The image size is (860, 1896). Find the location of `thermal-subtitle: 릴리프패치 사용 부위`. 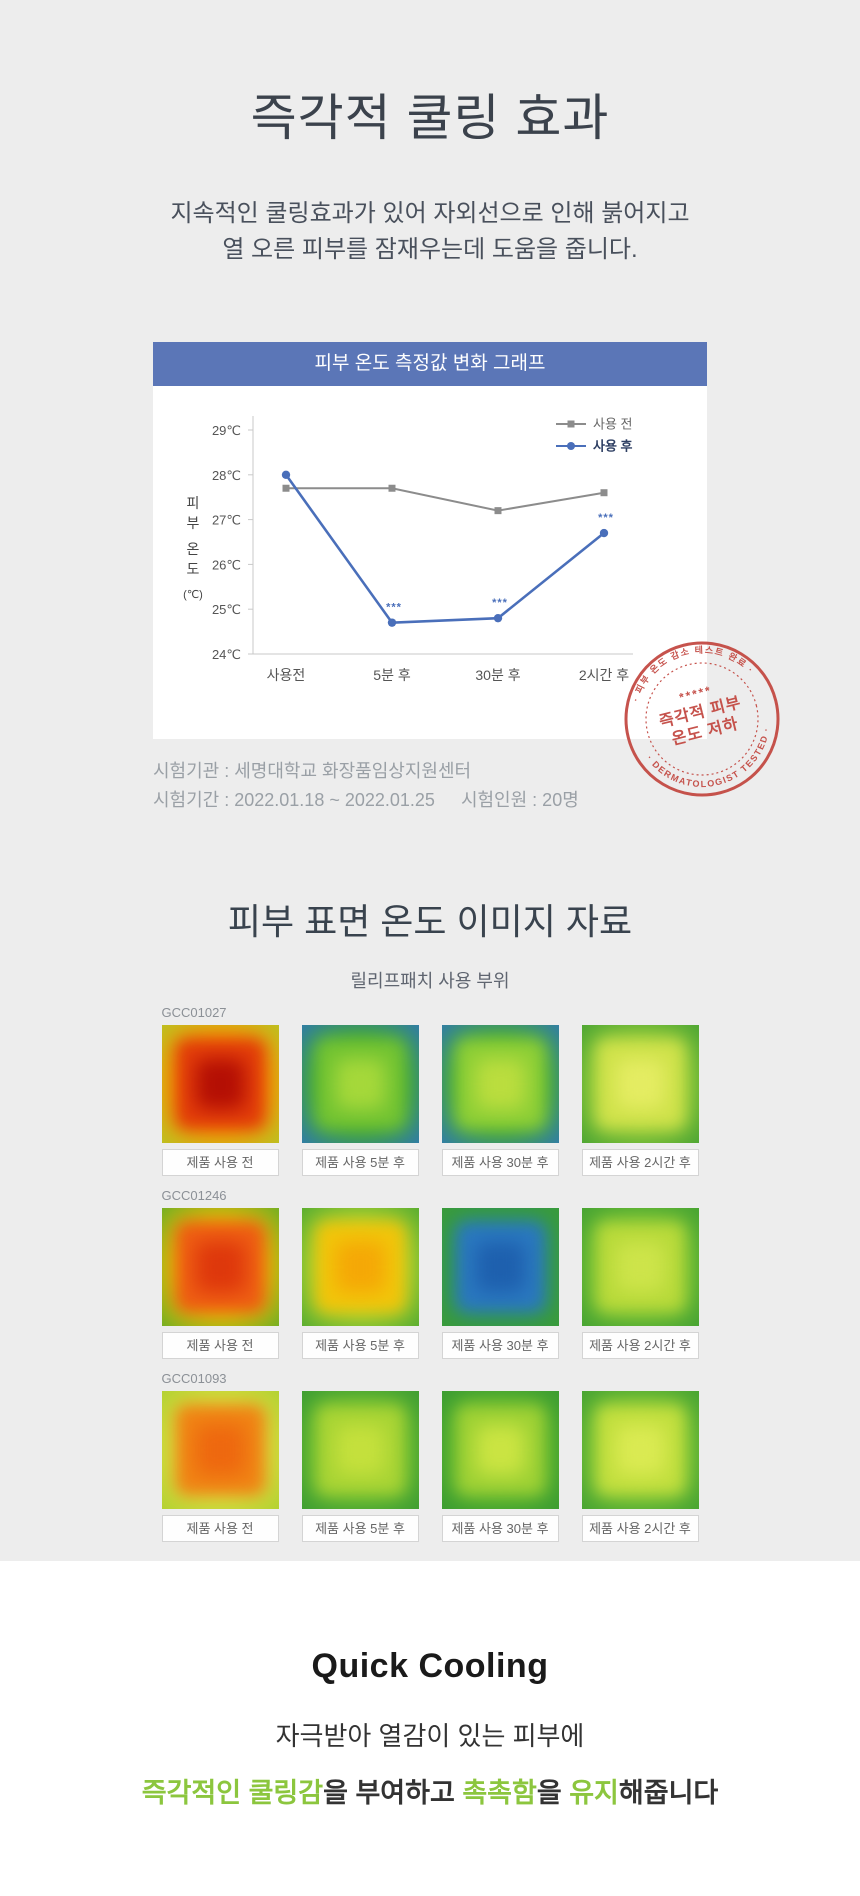

thermal-subtitle: 릴리프패치 사용 부위 is located at coordinates (430, 980).